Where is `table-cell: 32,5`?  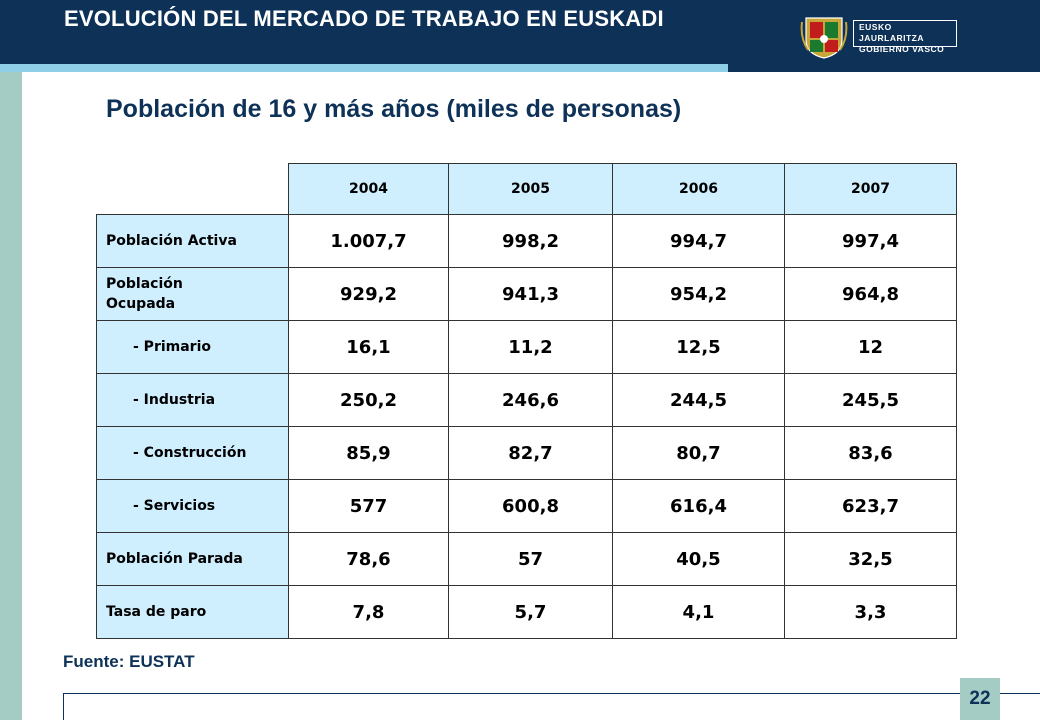
table-cell: 32,5 is located at coordinates (870, 559).